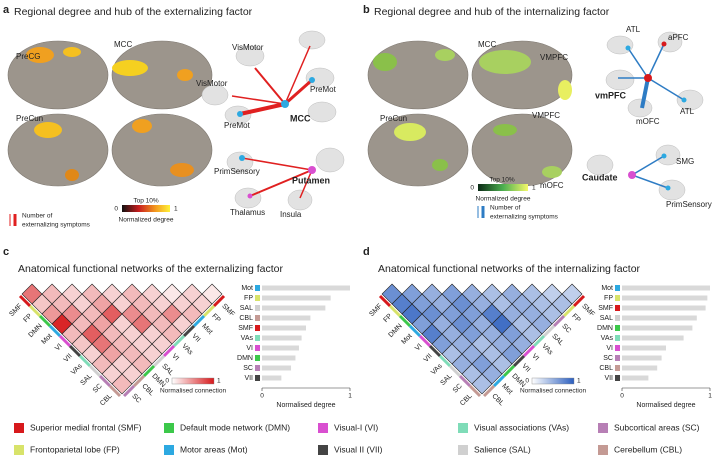  Describe the element at coordinates (606, 368) in the screenshot. I see `bar-category: CBL` at that location.